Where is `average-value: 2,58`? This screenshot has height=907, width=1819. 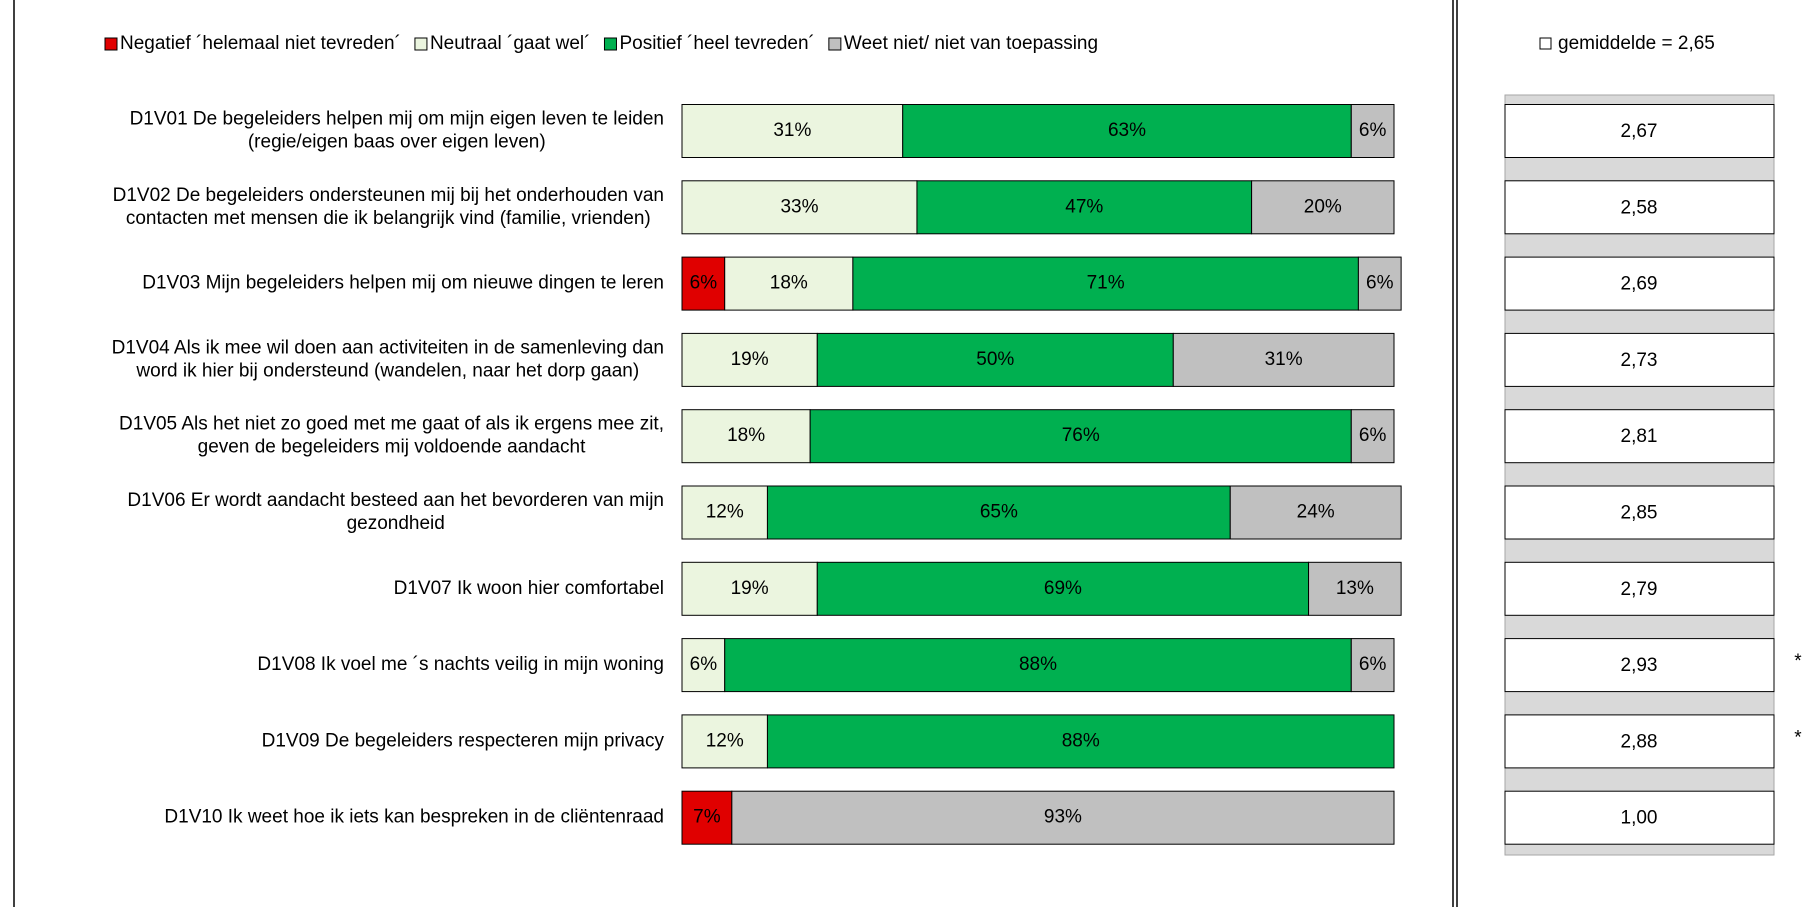 average-value: 2,58 is located at coordinates (1639, 207).